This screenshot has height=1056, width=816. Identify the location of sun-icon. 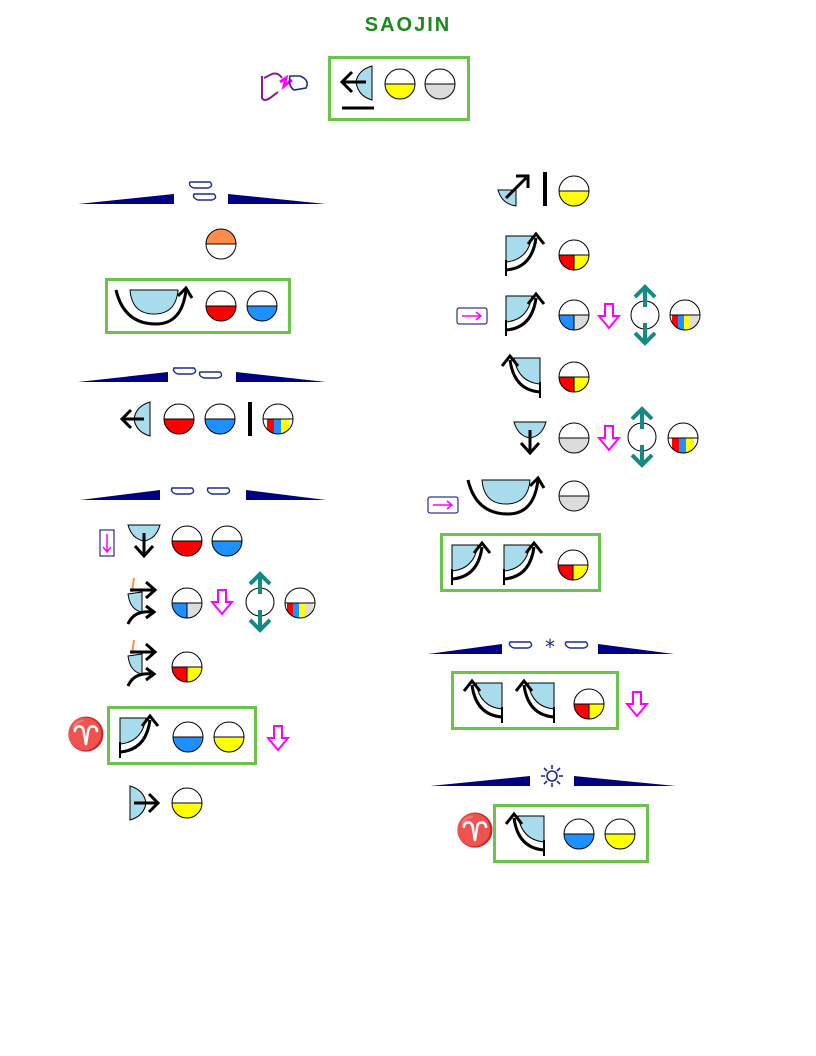
(552, 776).